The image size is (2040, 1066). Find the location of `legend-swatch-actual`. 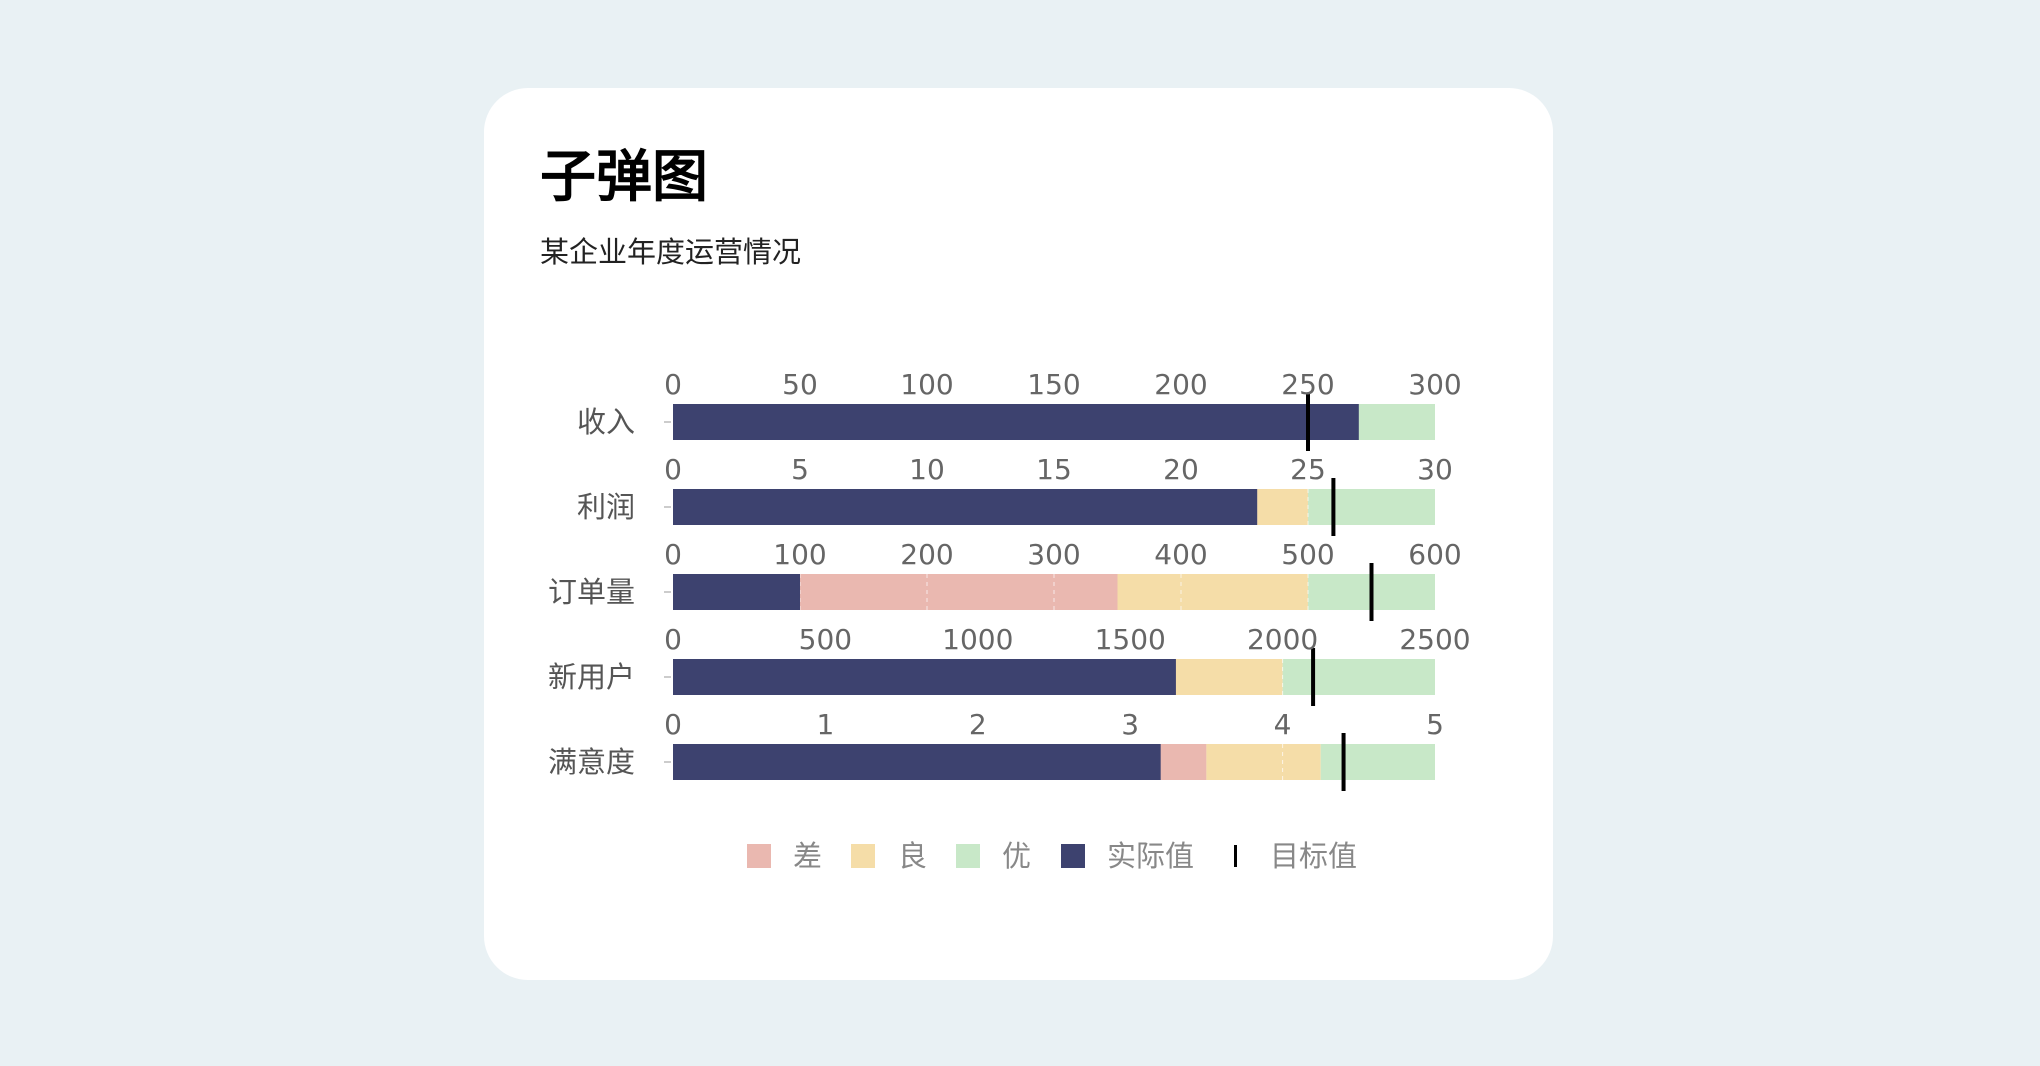

legend-swatch-actual is located at coordinates (1073, 856).